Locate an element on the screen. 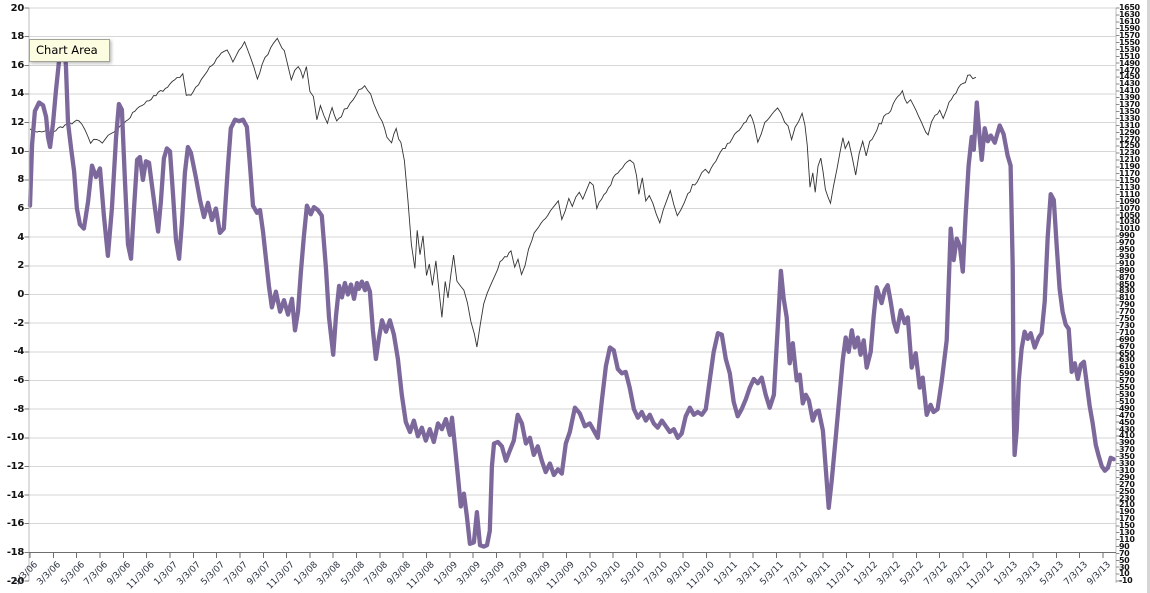 The height and width of the screenshot is (593, 1150). right-axis-label: 590 is located at coordinates (1127, 374).